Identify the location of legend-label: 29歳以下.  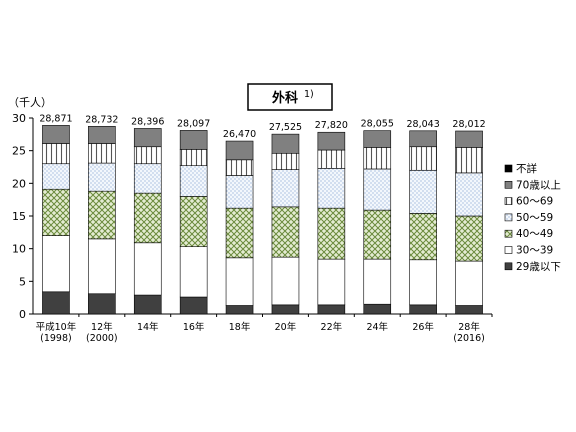
(538, 267).